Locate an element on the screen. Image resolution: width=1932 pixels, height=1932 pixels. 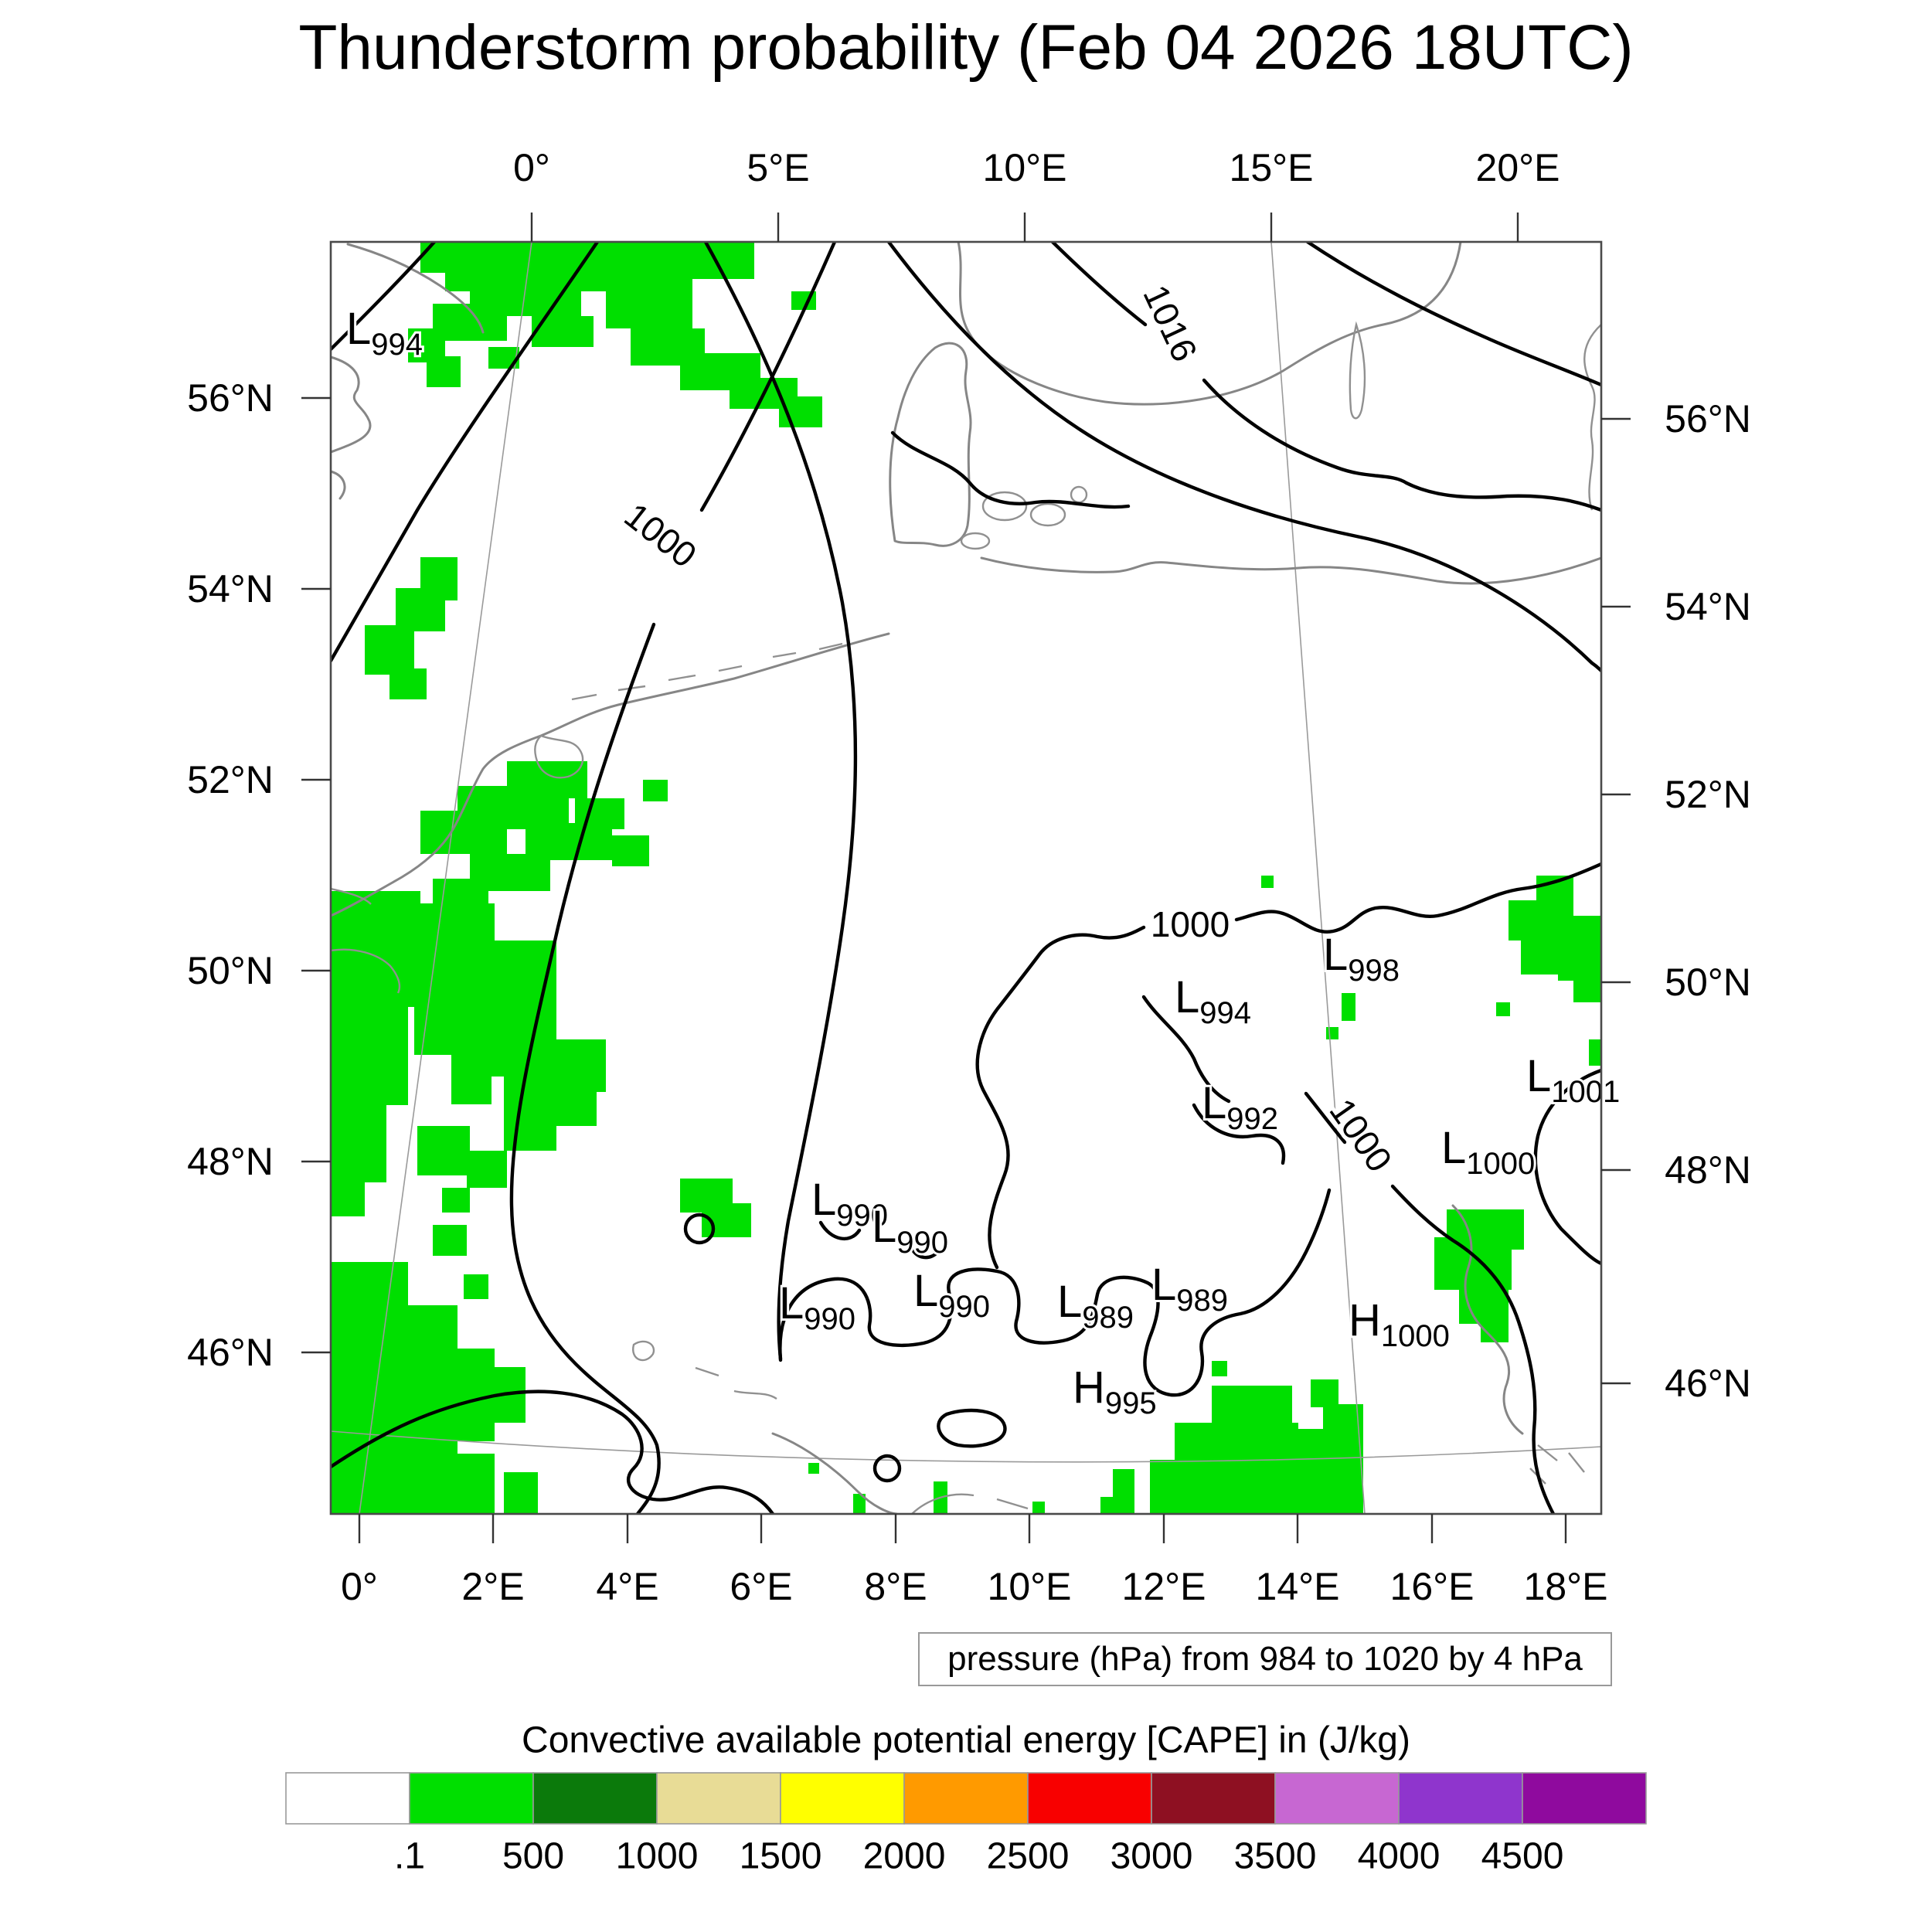
top-axis-label-20e: 20°E is located at coordinates (1518, 168).